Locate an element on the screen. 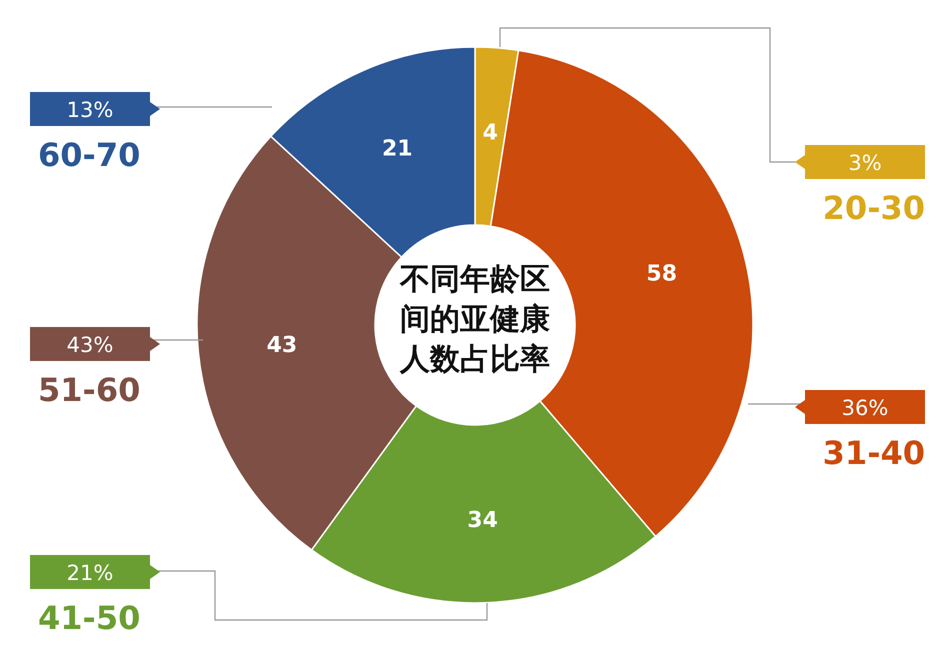 The height and width of the screenshot is (654, 941). legend-label: 41-50 is located at coordinates (89, 618).